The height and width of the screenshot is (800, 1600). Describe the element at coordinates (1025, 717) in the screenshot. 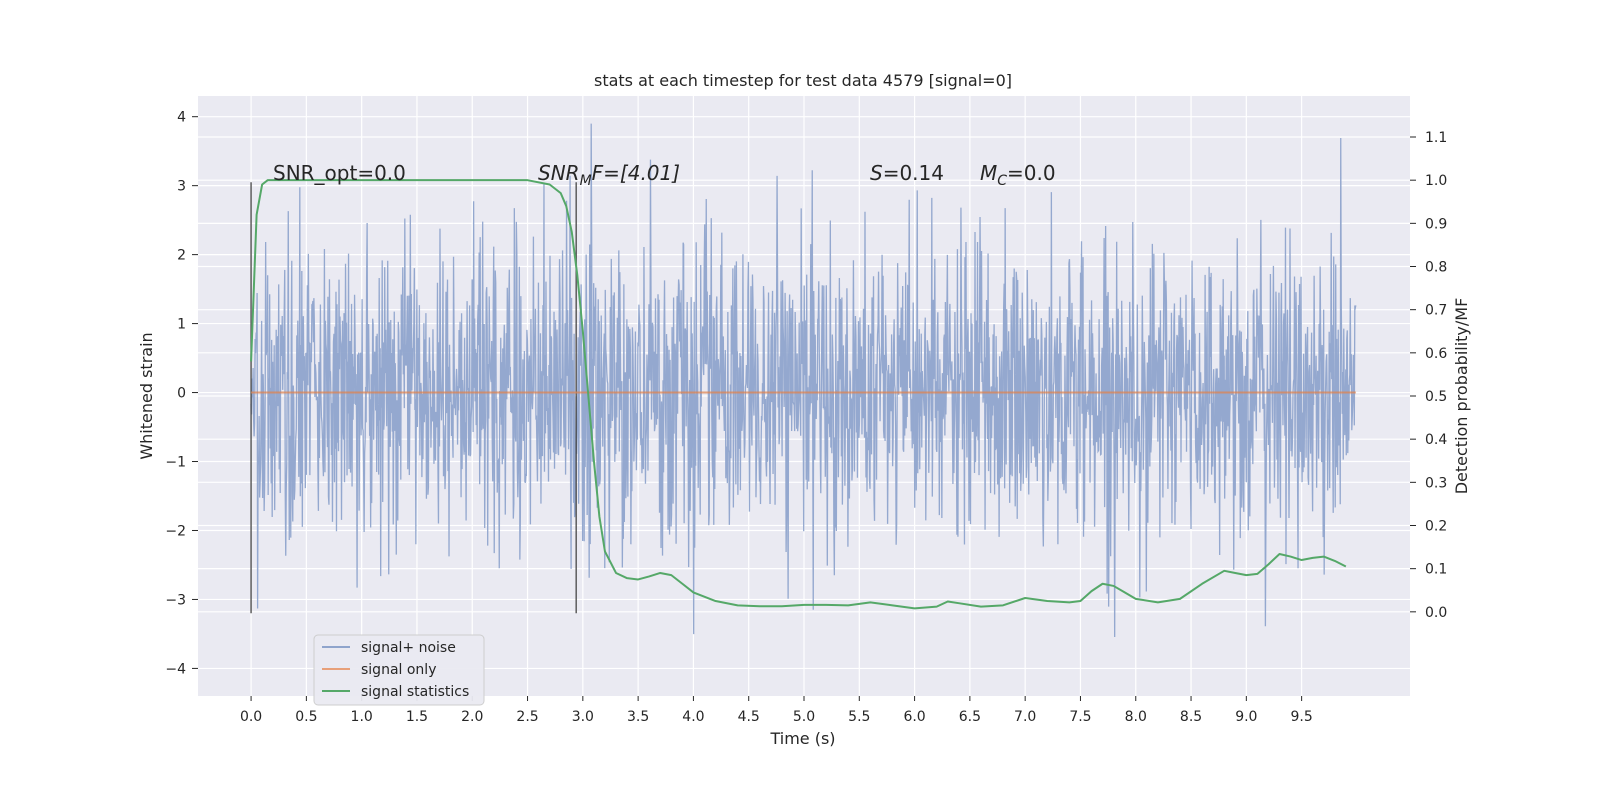

I see `x-tick-label: 7.0` at that location.